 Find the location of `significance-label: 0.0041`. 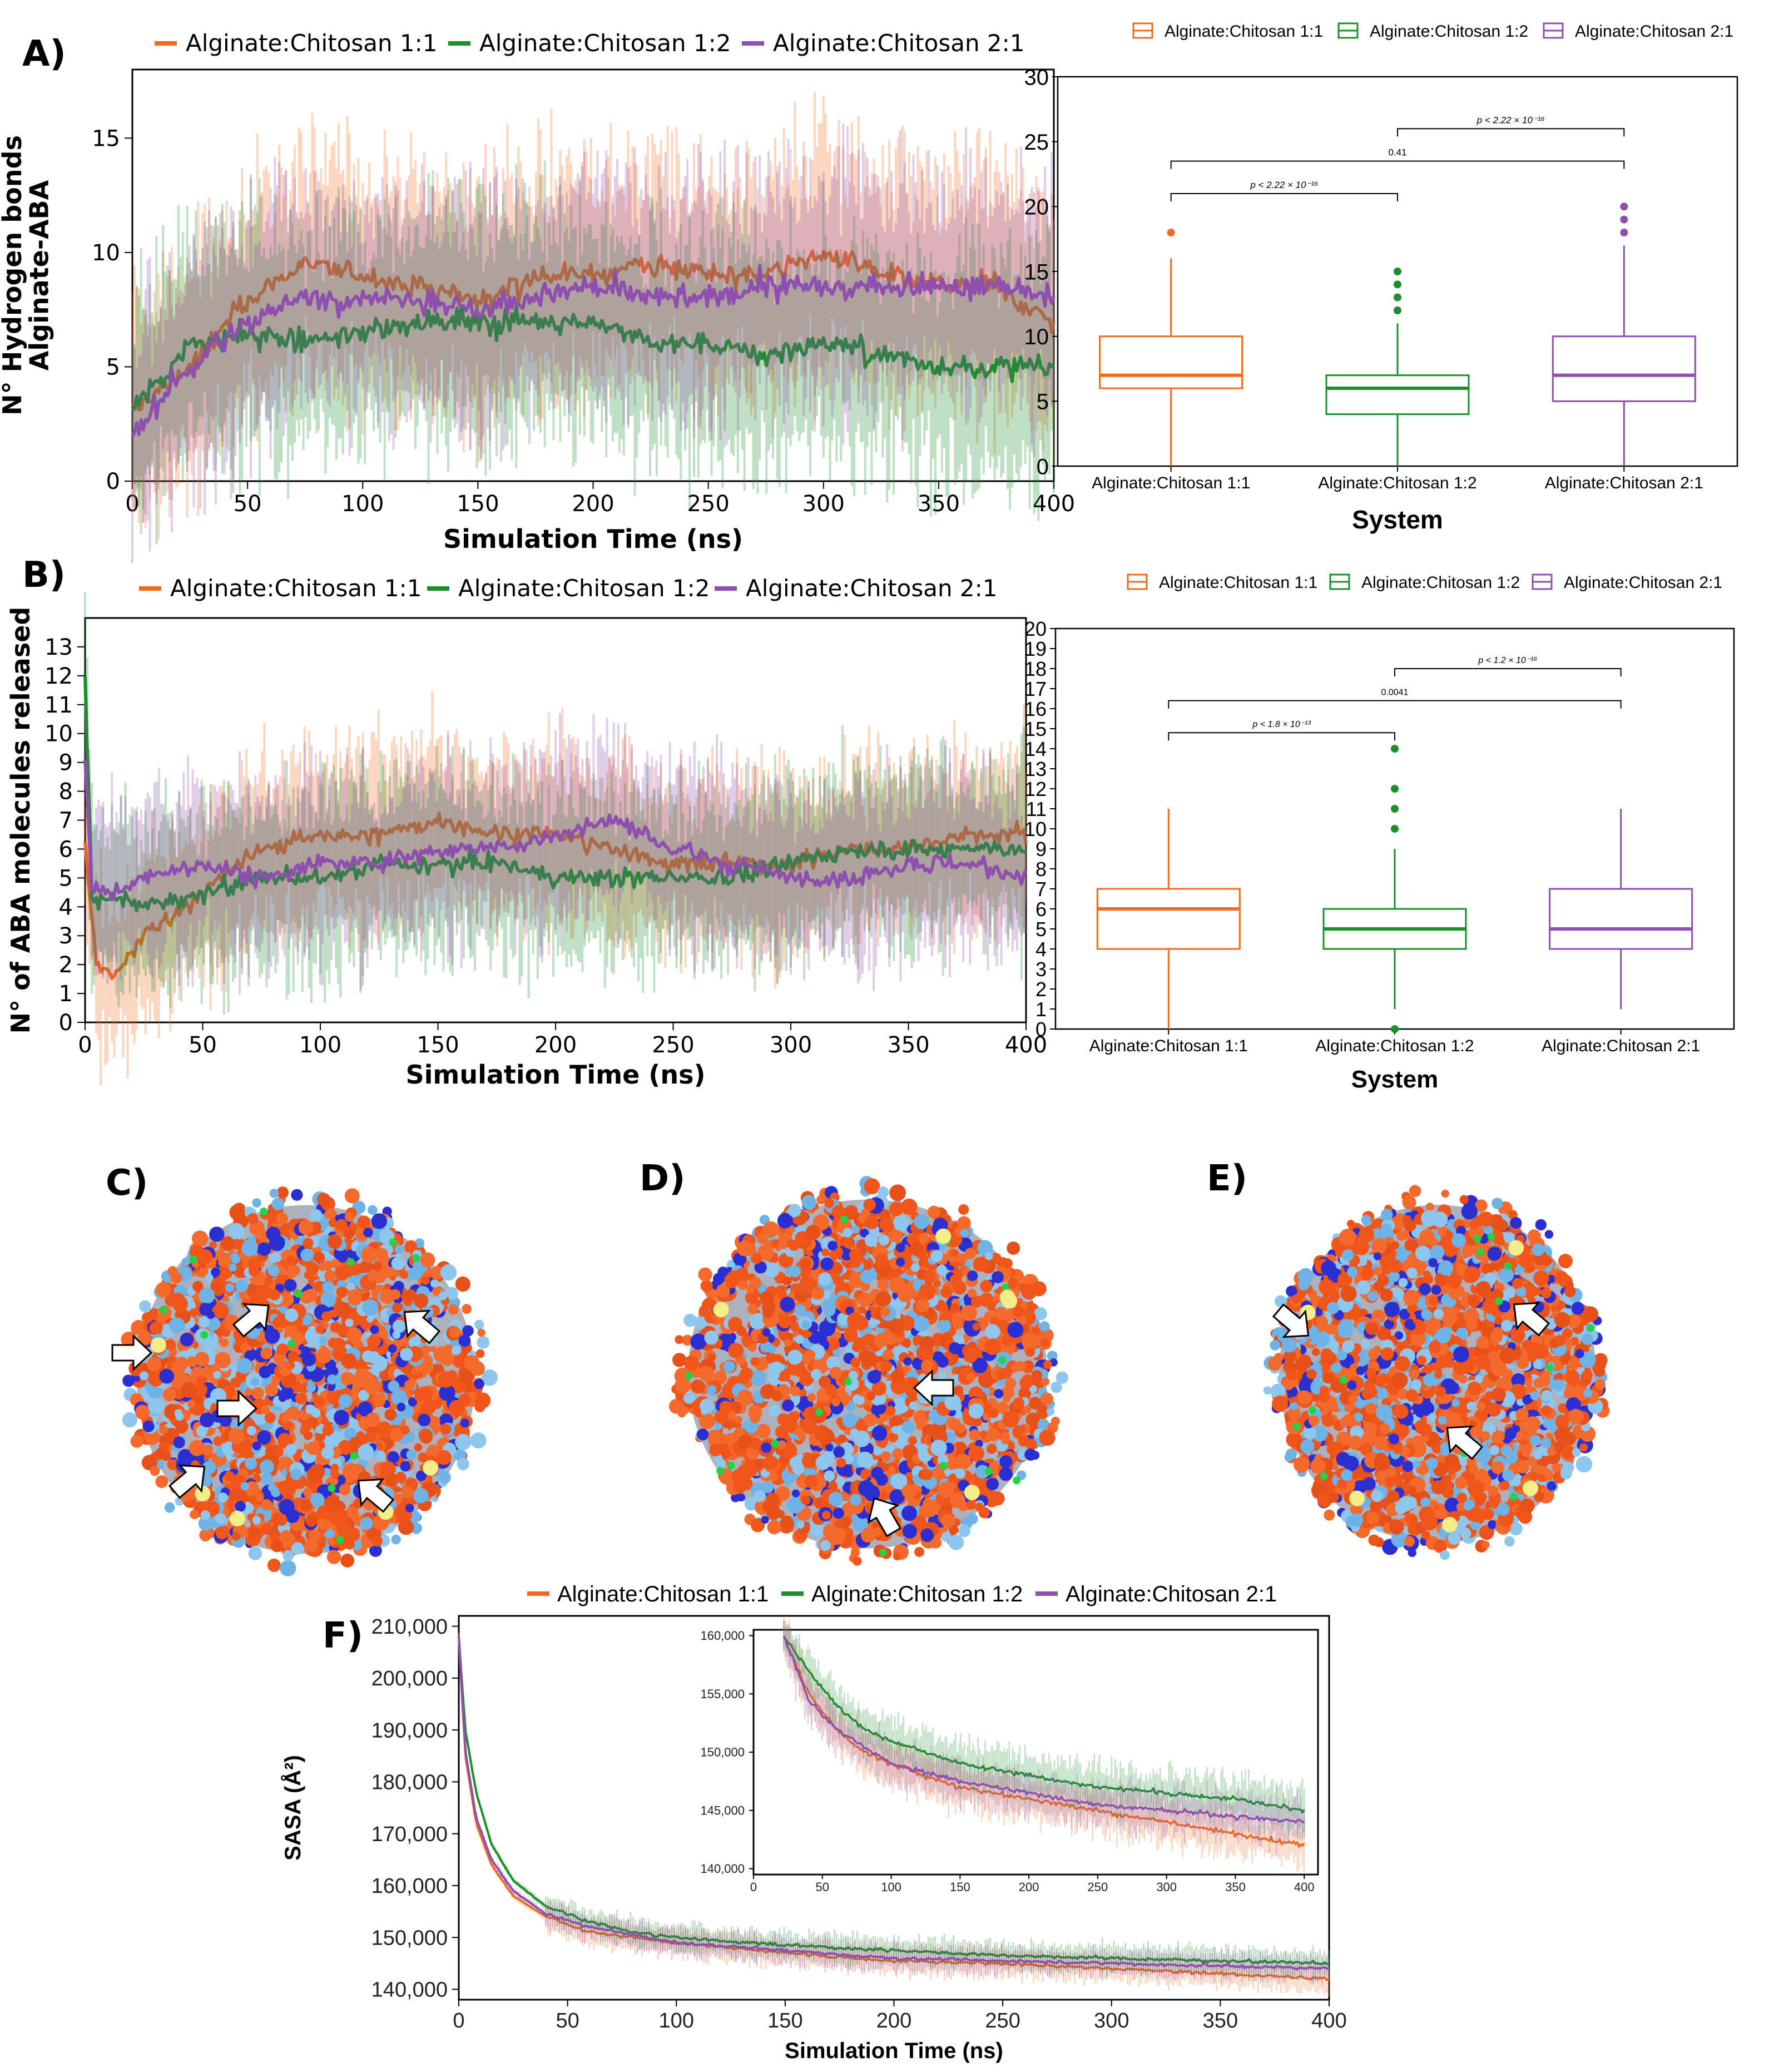

significance-label: 0.0041 is located at coordinates (1395, 693).